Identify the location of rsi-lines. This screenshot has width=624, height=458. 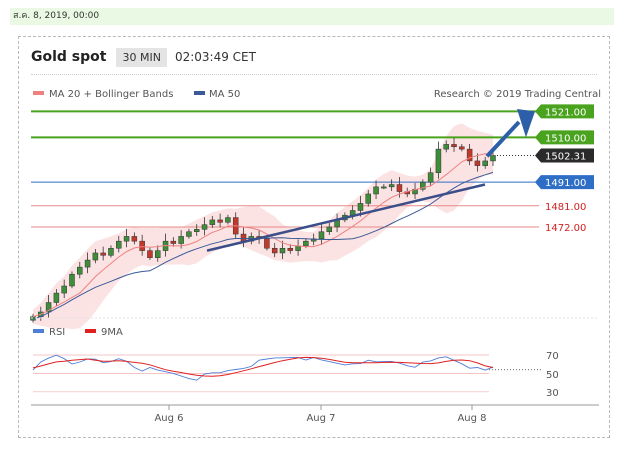
(286, 373).